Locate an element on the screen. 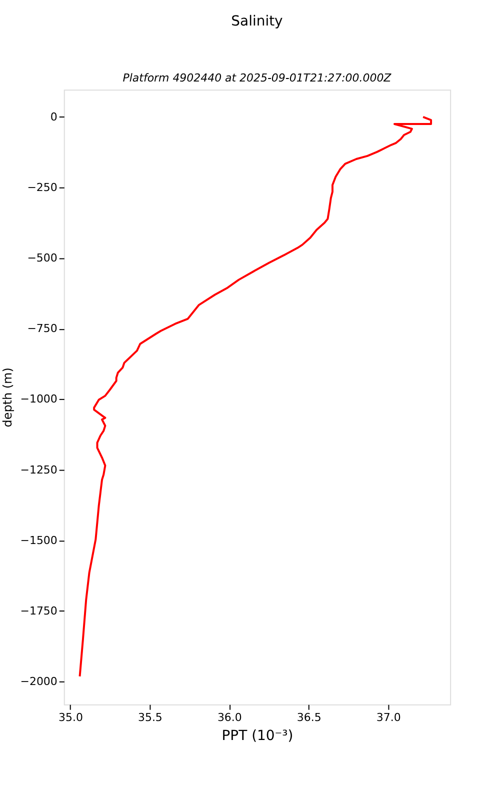 This screenshot has height=800, width=500. y-tick-label: −1500 is located at coordinates (39, 540).